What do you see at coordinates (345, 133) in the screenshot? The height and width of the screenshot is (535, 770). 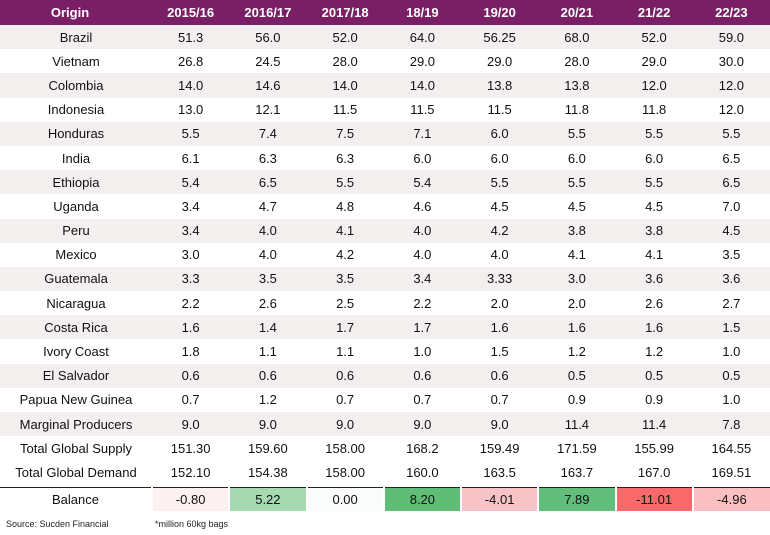 I see `table-row-value: 7.5` at bounding box center [345, 133].